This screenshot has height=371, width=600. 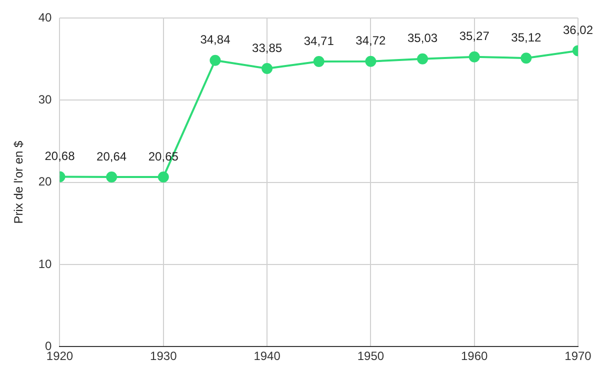 What do you see at coordinates (164, 356) in the screenshot?
I see `x-tick-label: 1930` at bounding box center [164, 356].